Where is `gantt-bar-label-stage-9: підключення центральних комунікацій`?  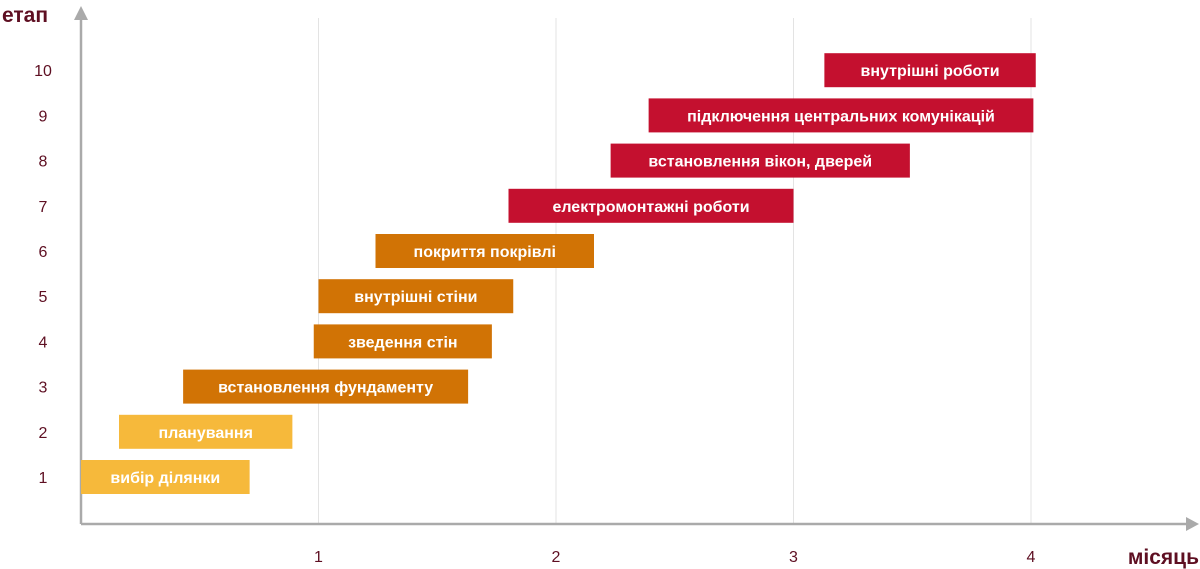
gantt-bar-label-stage-9: підключення центральних комунікацій is located at coordinates (841, 116).